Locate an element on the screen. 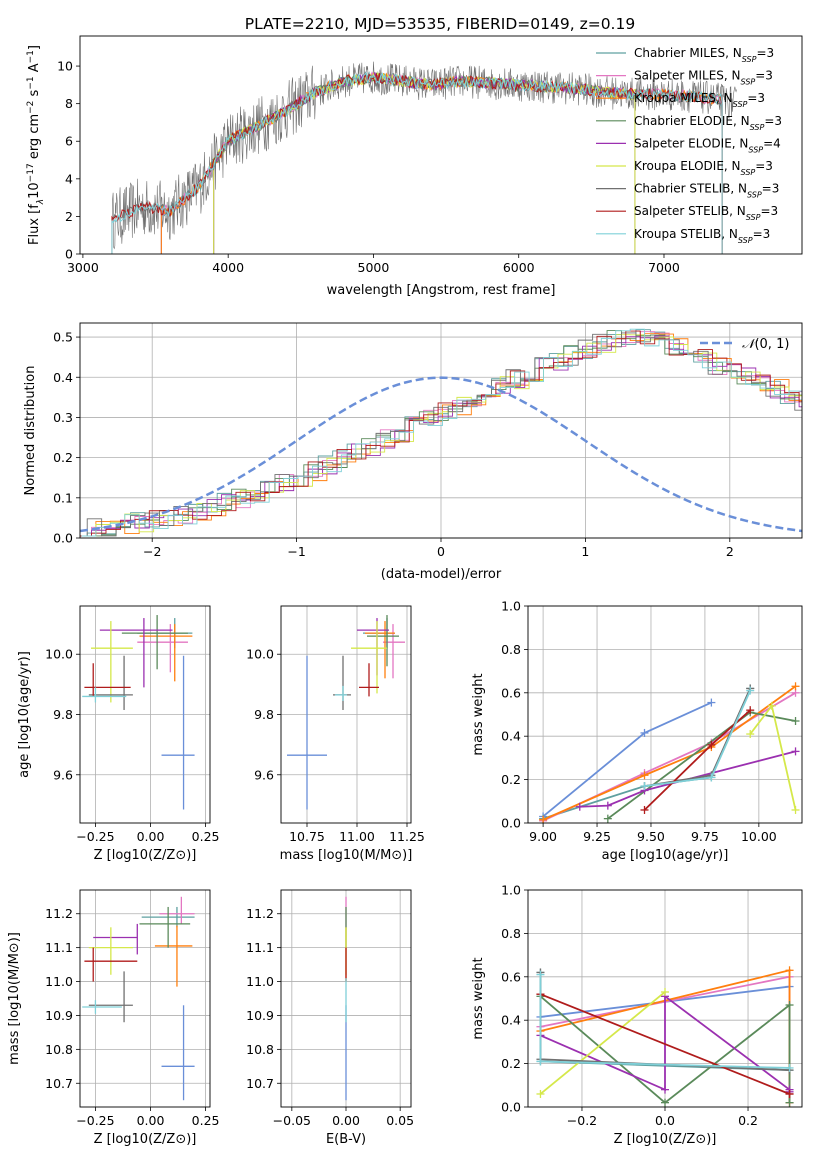  massweight_vs_Z-xlabel: Z [log10(Z/Z⊙)] is located at coordinates (665, 1139).